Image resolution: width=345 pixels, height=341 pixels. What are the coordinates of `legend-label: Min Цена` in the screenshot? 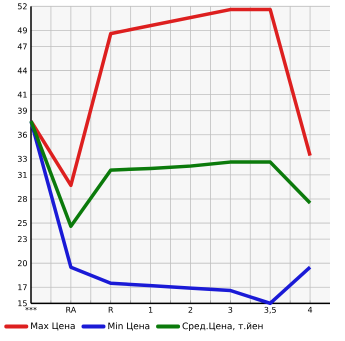 It's located at (129, 326).